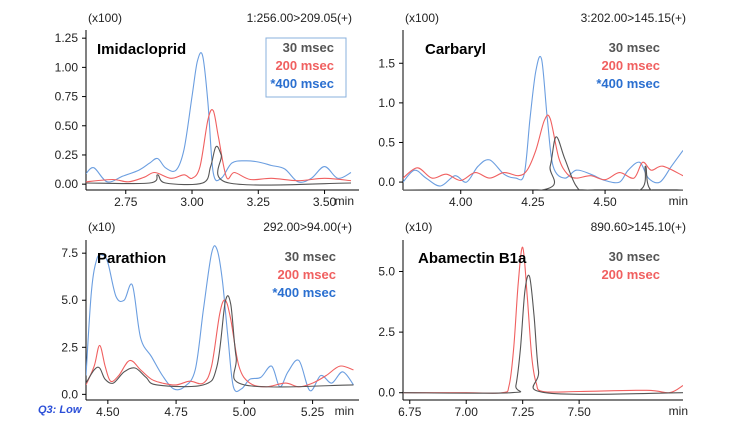  Describe the element at coordinates (141, 49) in the screenshot. I see `compound-name: Imidacloprid` at that location.